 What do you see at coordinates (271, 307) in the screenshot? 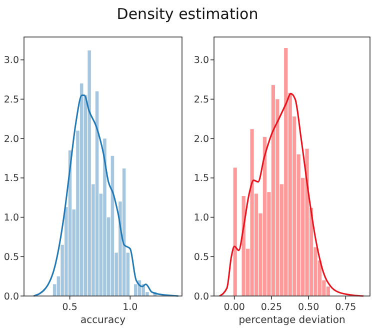
I see `x-tick-label: 0.25` at bounding box center [271, 307].